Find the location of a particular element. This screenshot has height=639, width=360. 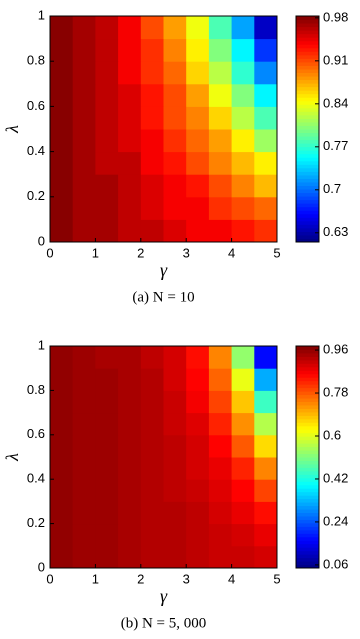

y-tick-label: 0.4 is located at coordinates (36, 150).